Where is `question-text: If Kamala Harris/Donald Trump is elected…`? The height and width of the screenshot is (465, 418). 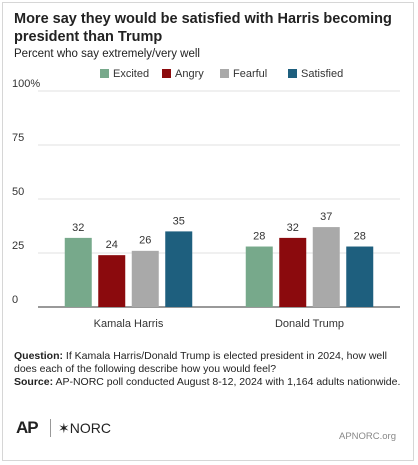
question-text: If Kamala Harris/Donald Trump is elected… is located at coordinates (200, 362).